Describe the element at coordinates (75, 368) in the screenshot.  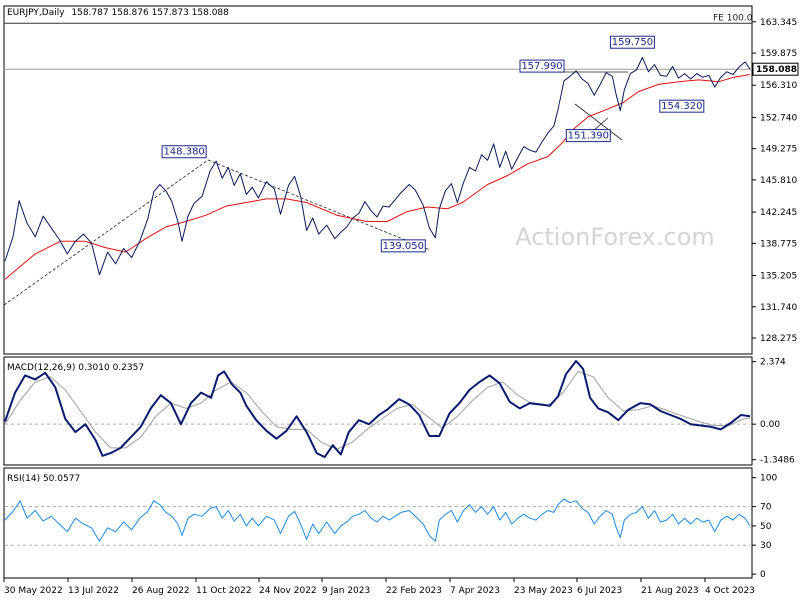
I see `macd-title: MACD(12,26,9) 0.3010 0.2357` at that location.